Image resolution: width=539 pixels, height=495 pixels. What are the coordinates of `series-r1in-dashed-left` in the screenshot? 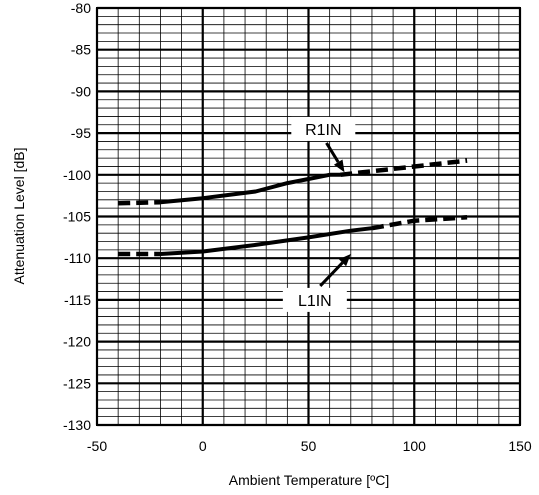 It's located at (139, 203).